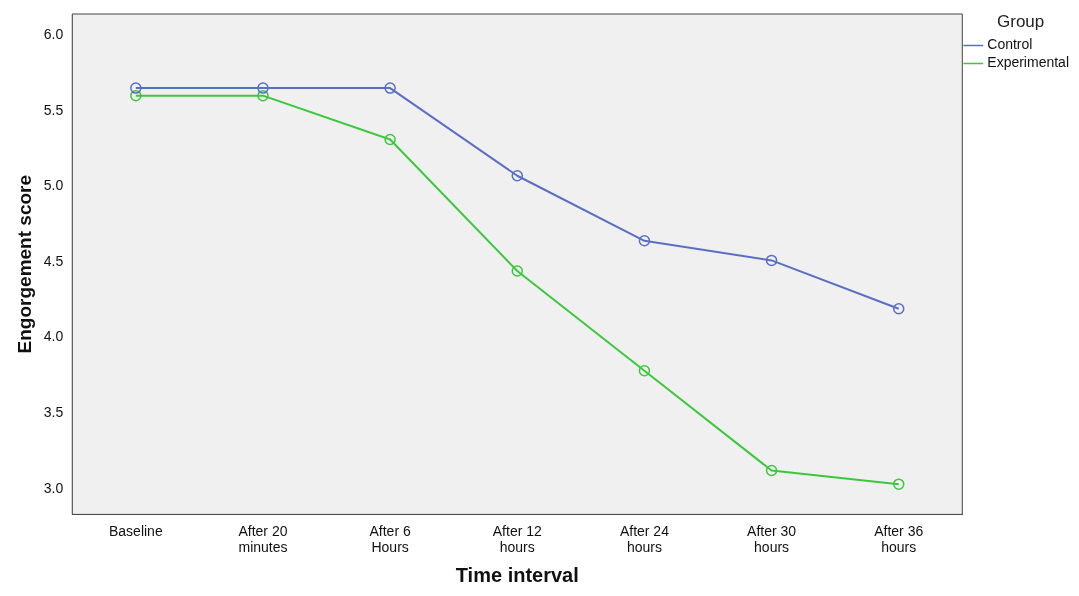  What do you see at coordinates (53, 336) in the screenshot?
I see `y-tick-label: 4.0` at bounding box center [53, 336].